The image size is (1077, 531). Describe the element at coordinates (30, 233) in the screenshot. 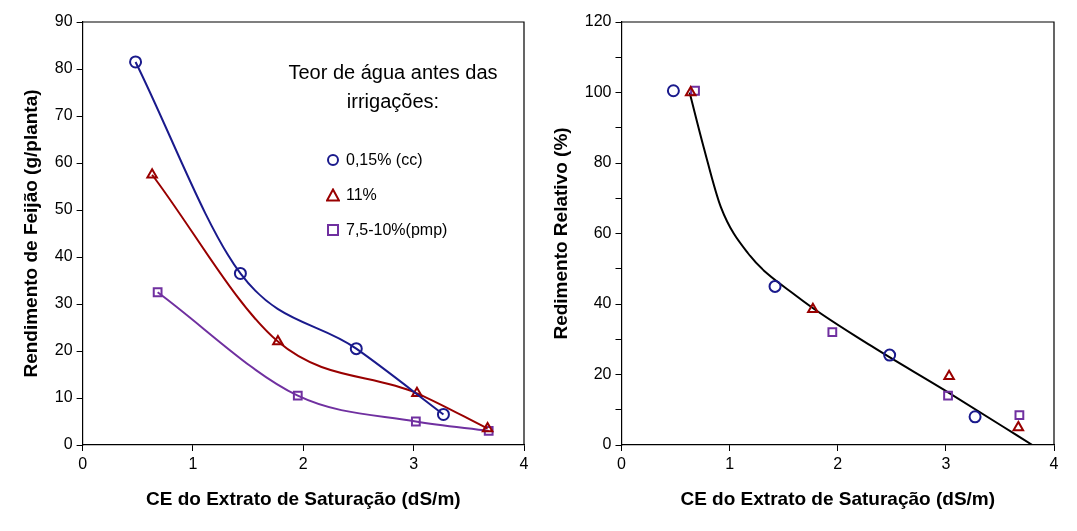

I see `y-axis-title: Rendimento de Feijão (g/planta)` at that location.